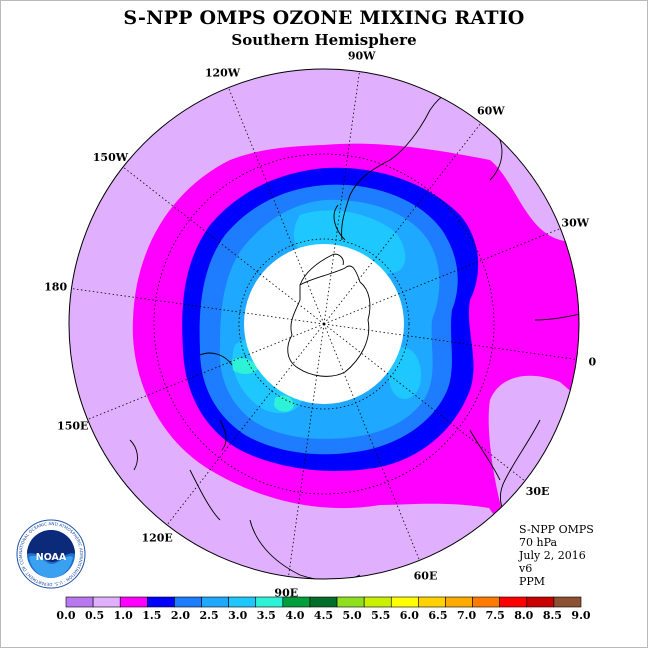  What do you see at coordinates (523, 615) in the screenshot?
I see `color-scale-tick-label: 8.0` at bounding box center [523, 615].